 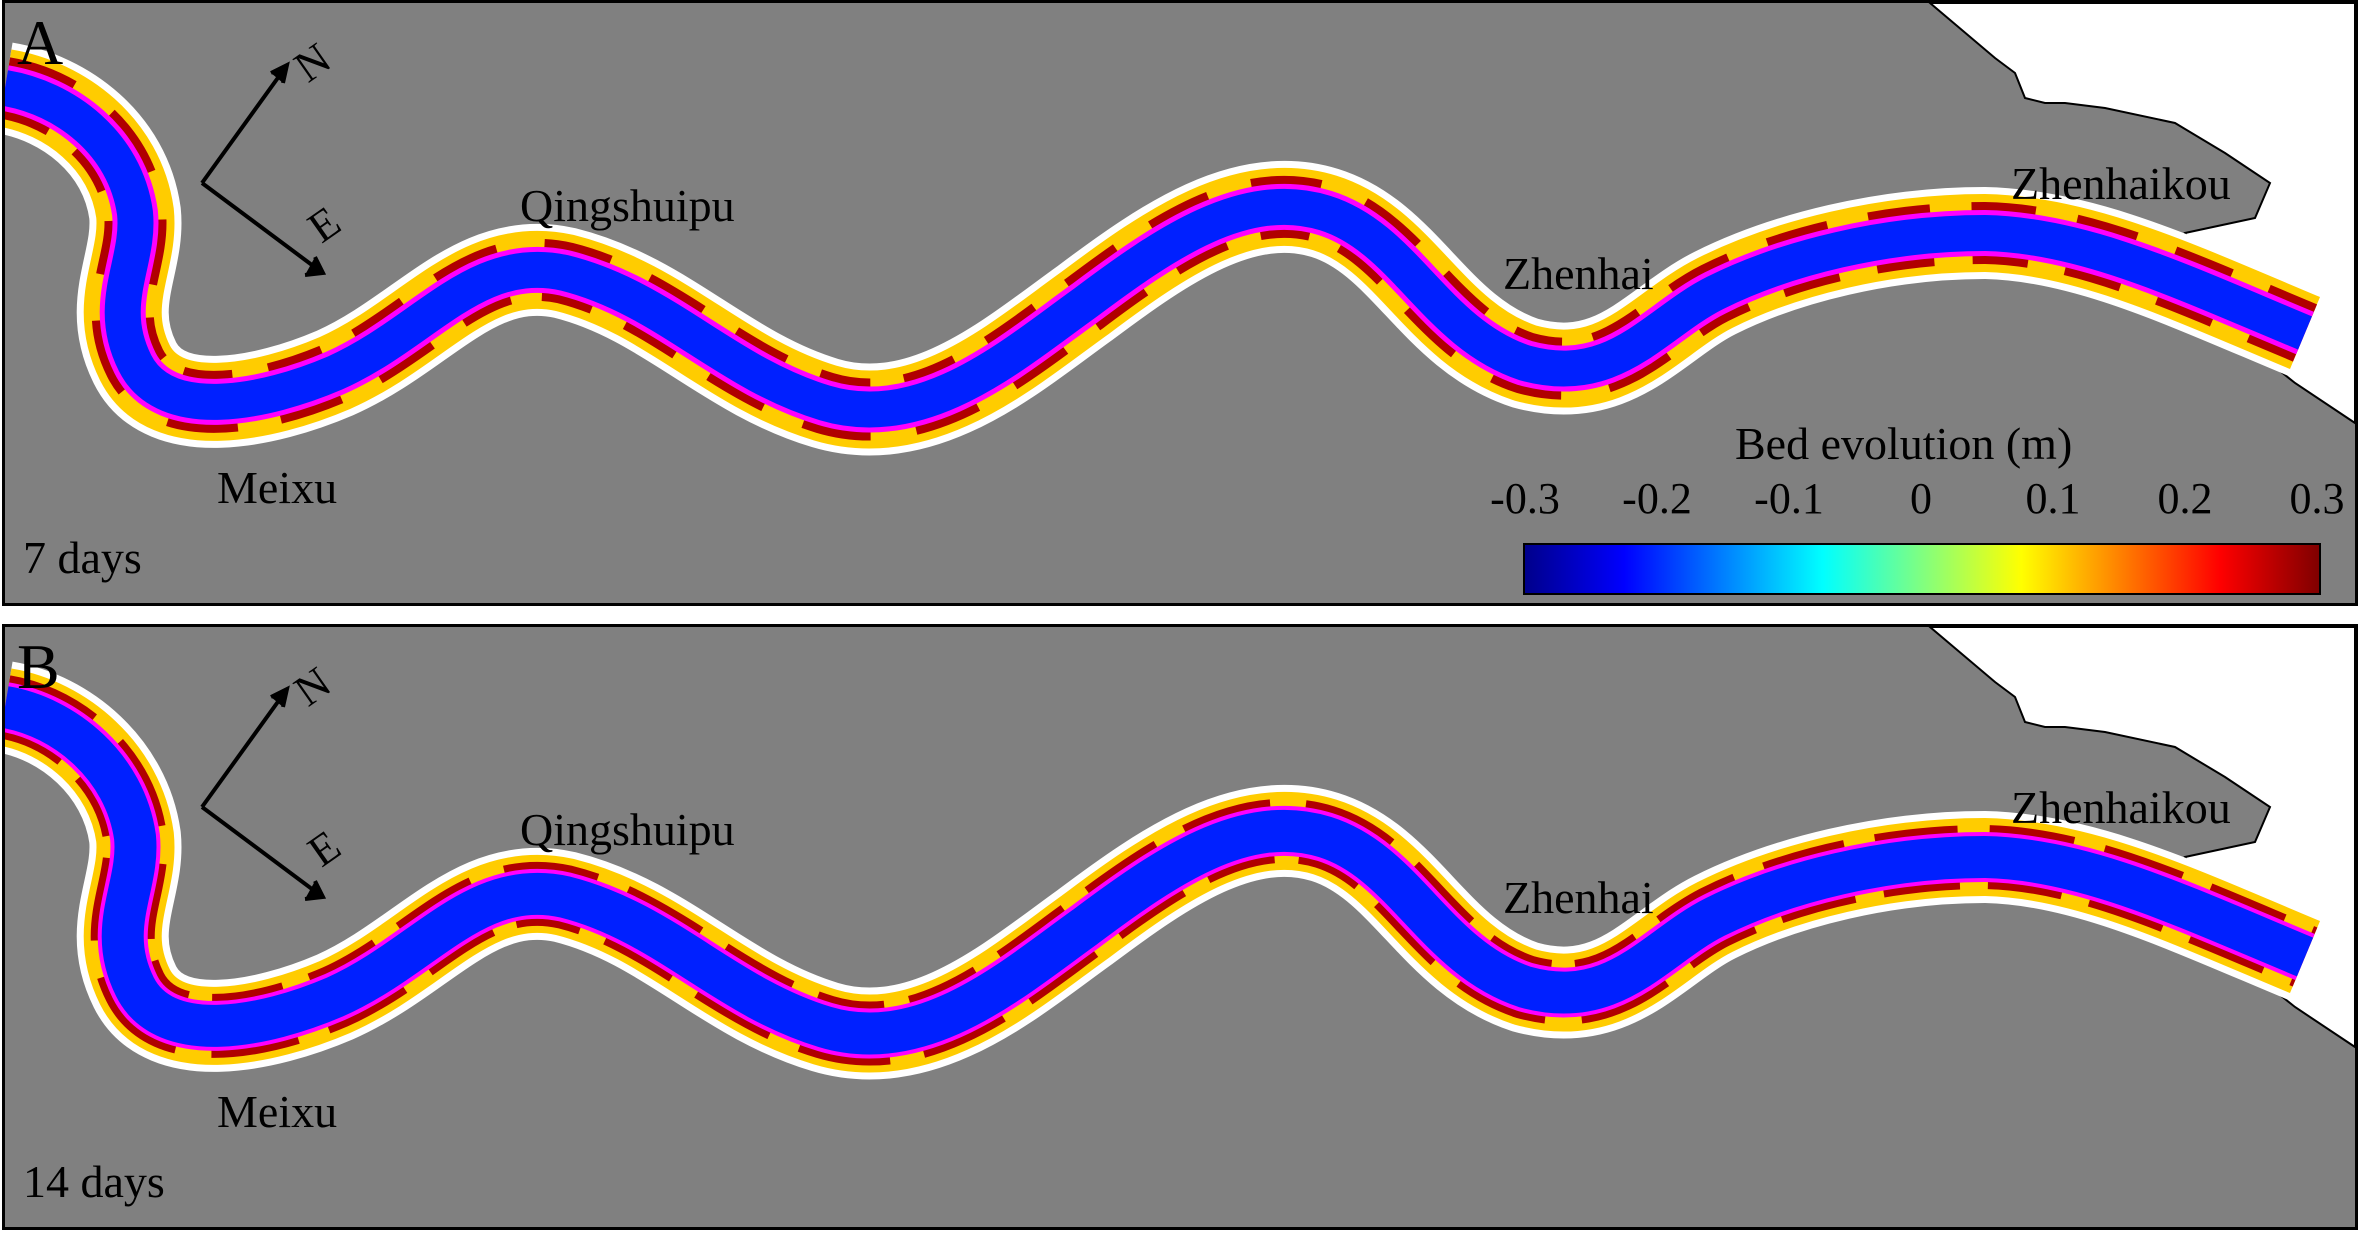 What do you see at coordinates (1922, 569) in the screenshot?
I see `colorbar` at bounding box center [1922, 569].